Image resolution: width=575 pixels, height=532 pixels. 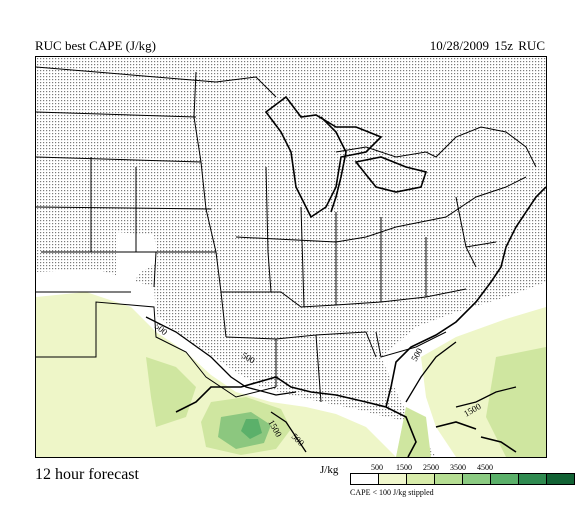 What do you see at coordinates (377, 467) in the screenshot?
I see `legend-tick: 500` at bounding box center [377, 467].